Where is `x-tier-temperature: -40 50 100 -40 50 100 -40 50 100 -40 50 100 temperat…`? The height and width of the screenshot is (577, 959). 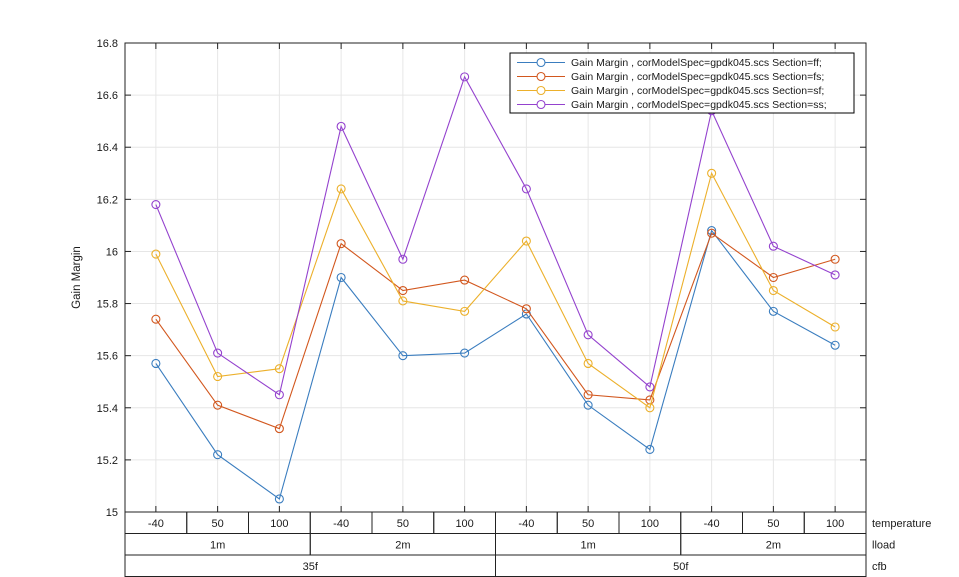
x-tier-temperature: -40 50 100 -40 50 100 -40 50 100 -40 50 100 temperat… is located at coordinates (527, 522).